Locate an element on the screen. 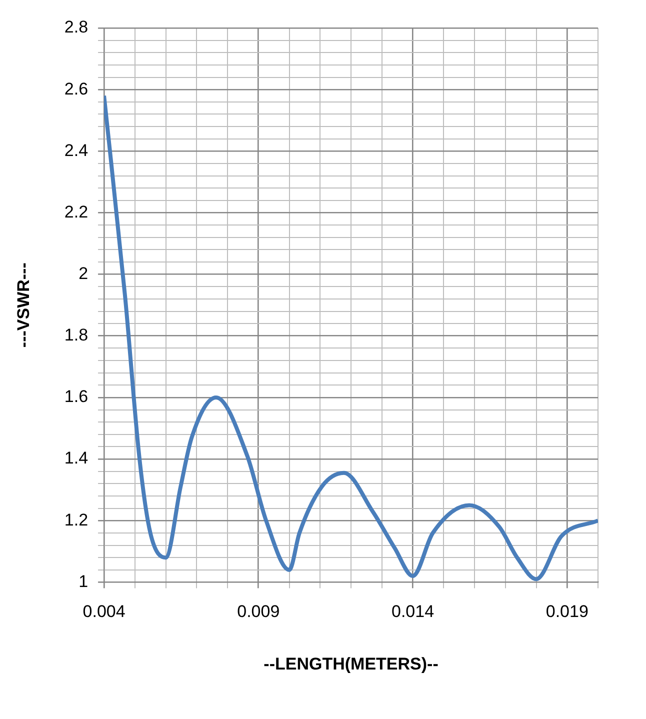 The image size is (646, 719). y-tick-label: 2.8 is located at coordinates (76, 27).